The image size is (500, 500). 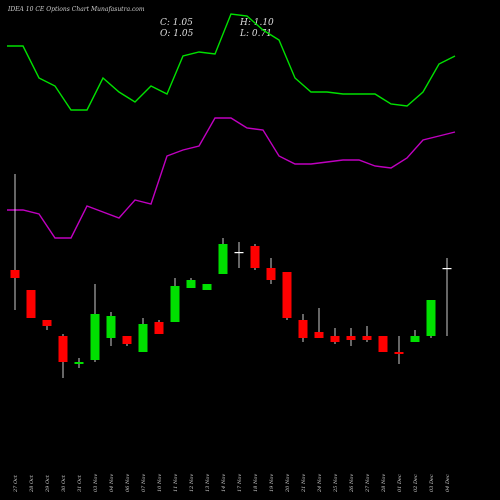 What do you see at coordinates (432, 483) in the screenshot?
I see `x-tick-label: 03 Dec` at bounding box center [432, 483].